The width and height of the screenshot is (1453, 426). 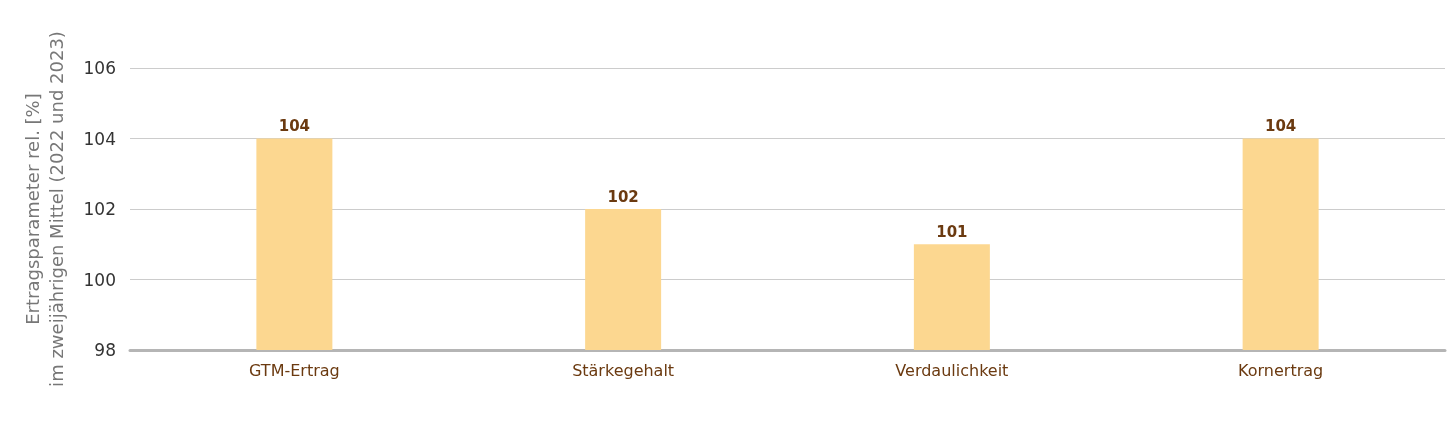 I want to click on y-tick-label: 106, so click(x=99, y=68).